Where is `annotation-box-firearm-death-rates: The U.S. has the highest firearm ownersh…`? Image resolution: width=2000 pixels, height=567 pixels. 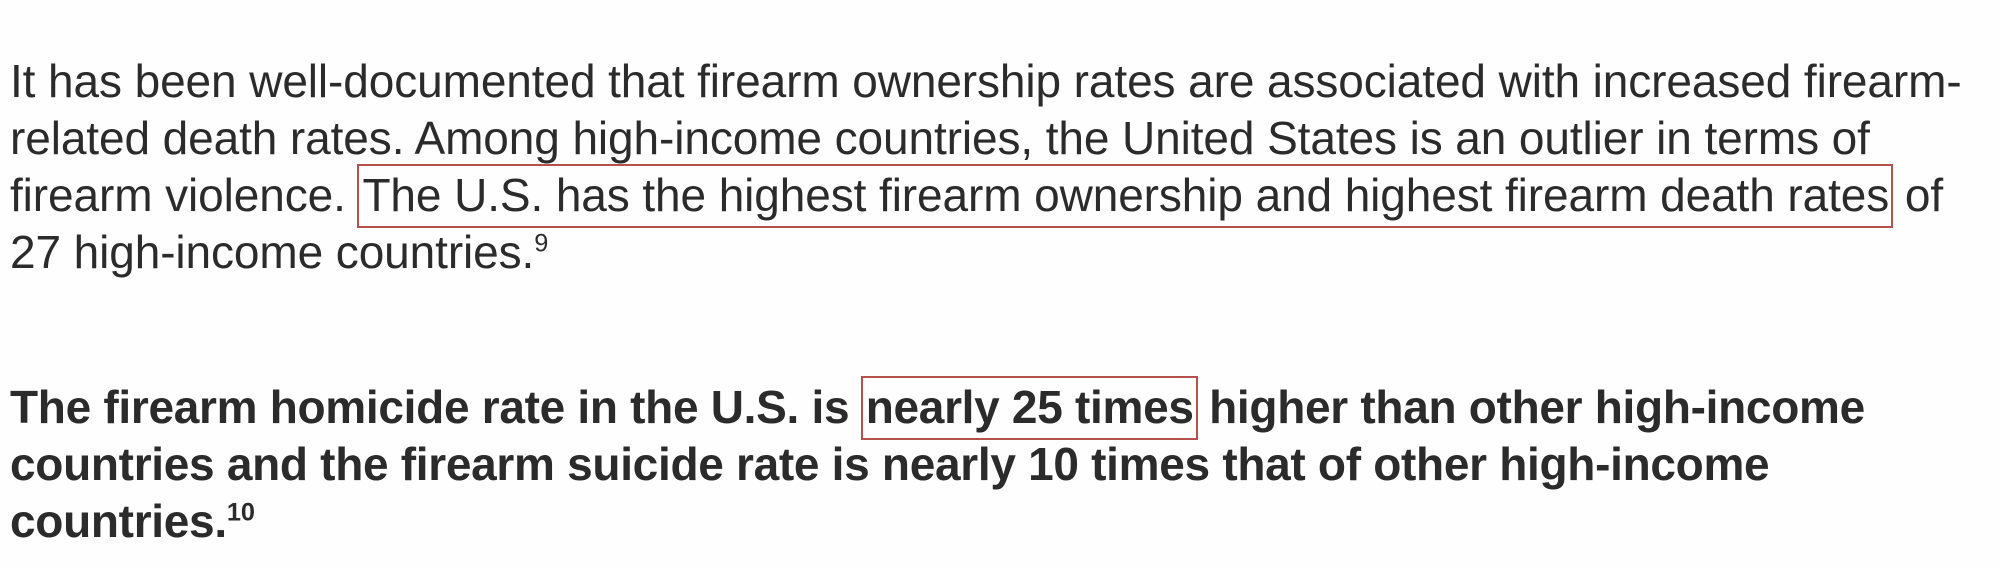
annotation-box-firearm-death-rates: The U.S. has the highest firearm ownersh… is located at coordinates (1125, 196).